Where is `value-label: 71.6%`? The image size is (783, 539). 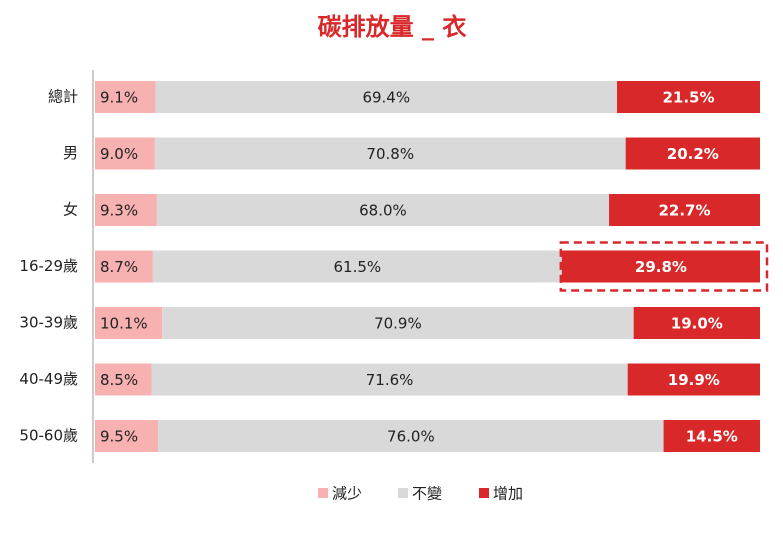
value-label: 71.6% is located at coordinates (390, 380).